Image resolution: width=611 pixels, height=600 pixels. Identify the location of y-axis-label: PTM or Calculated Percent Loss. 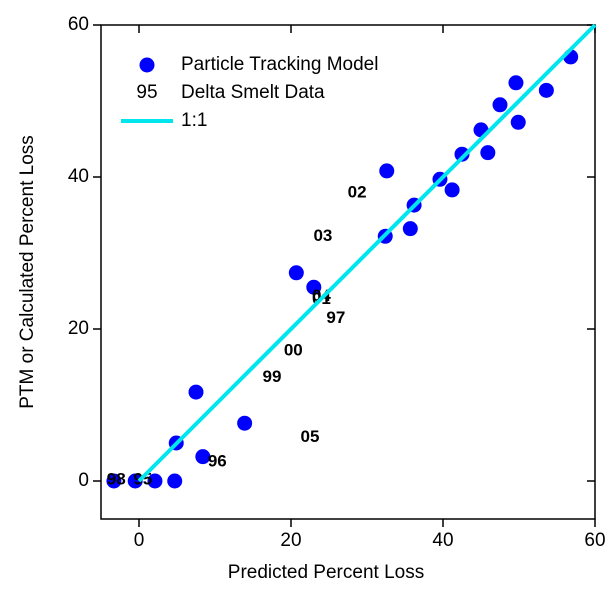
(27, 272).